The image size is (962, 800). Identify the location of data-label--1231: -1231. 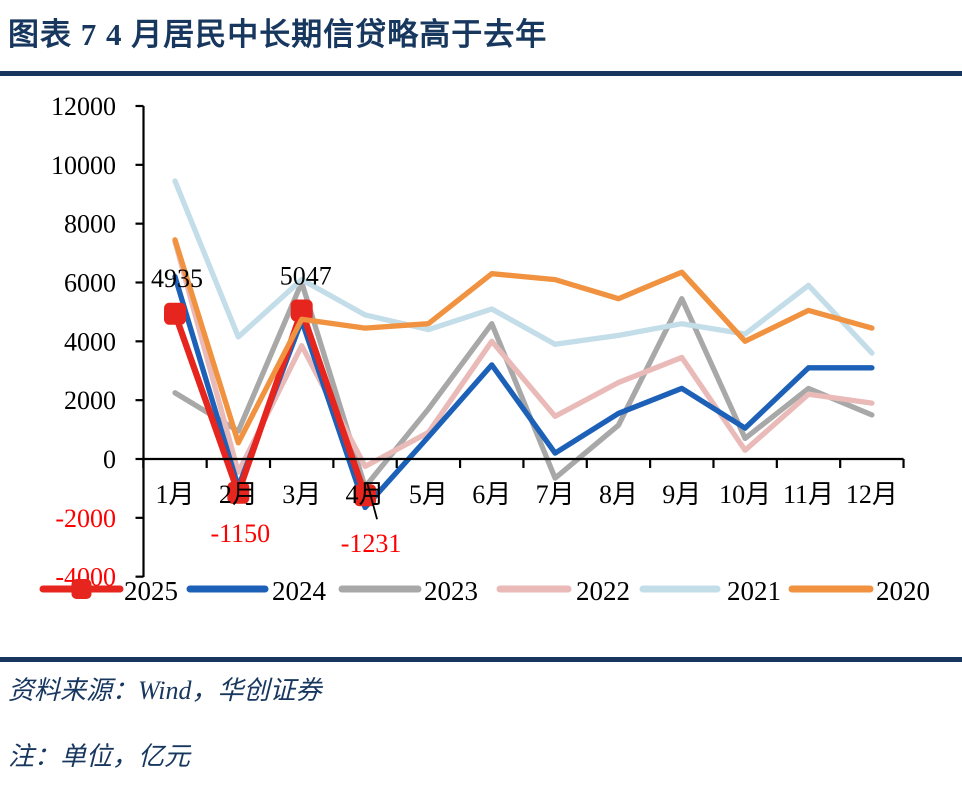
(371, 543).